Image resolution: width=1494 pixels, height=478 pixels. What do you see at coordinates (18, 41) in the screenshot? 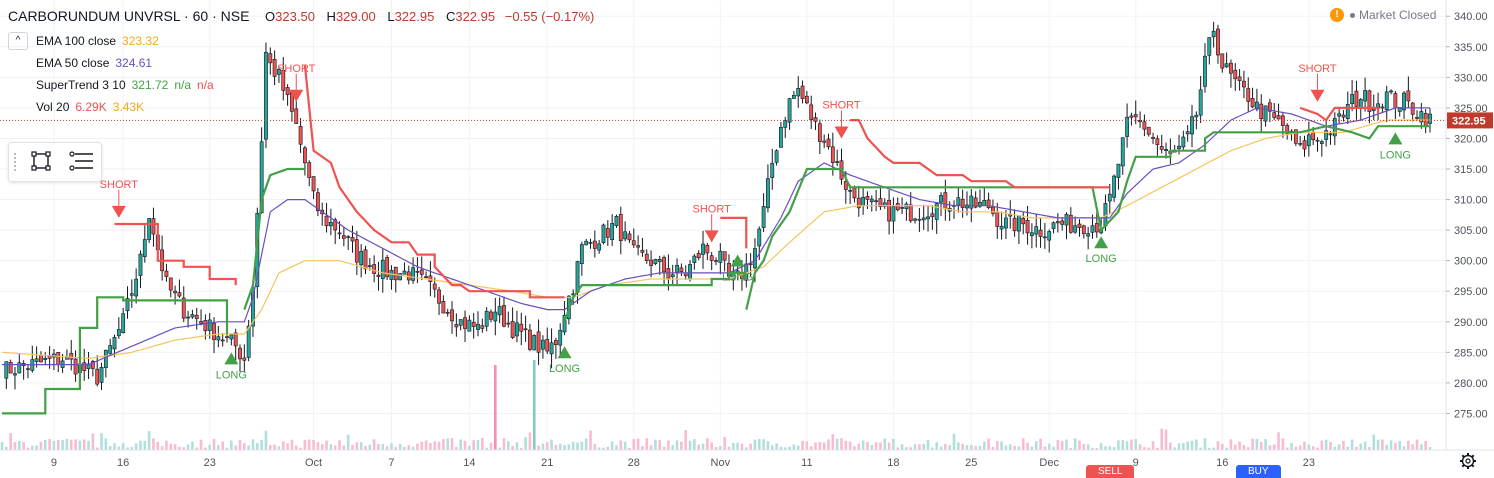
I see `collapse-icon: ^` at bounding box center [18, 41].